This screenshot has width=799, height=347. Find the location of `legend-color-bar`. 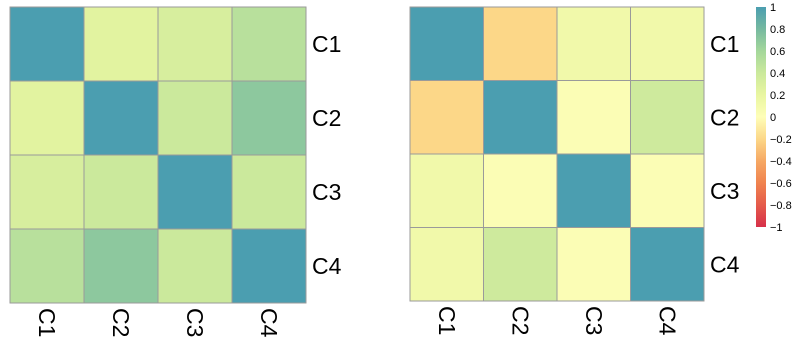

legend-color-bar is located at coordinates (761, 117).